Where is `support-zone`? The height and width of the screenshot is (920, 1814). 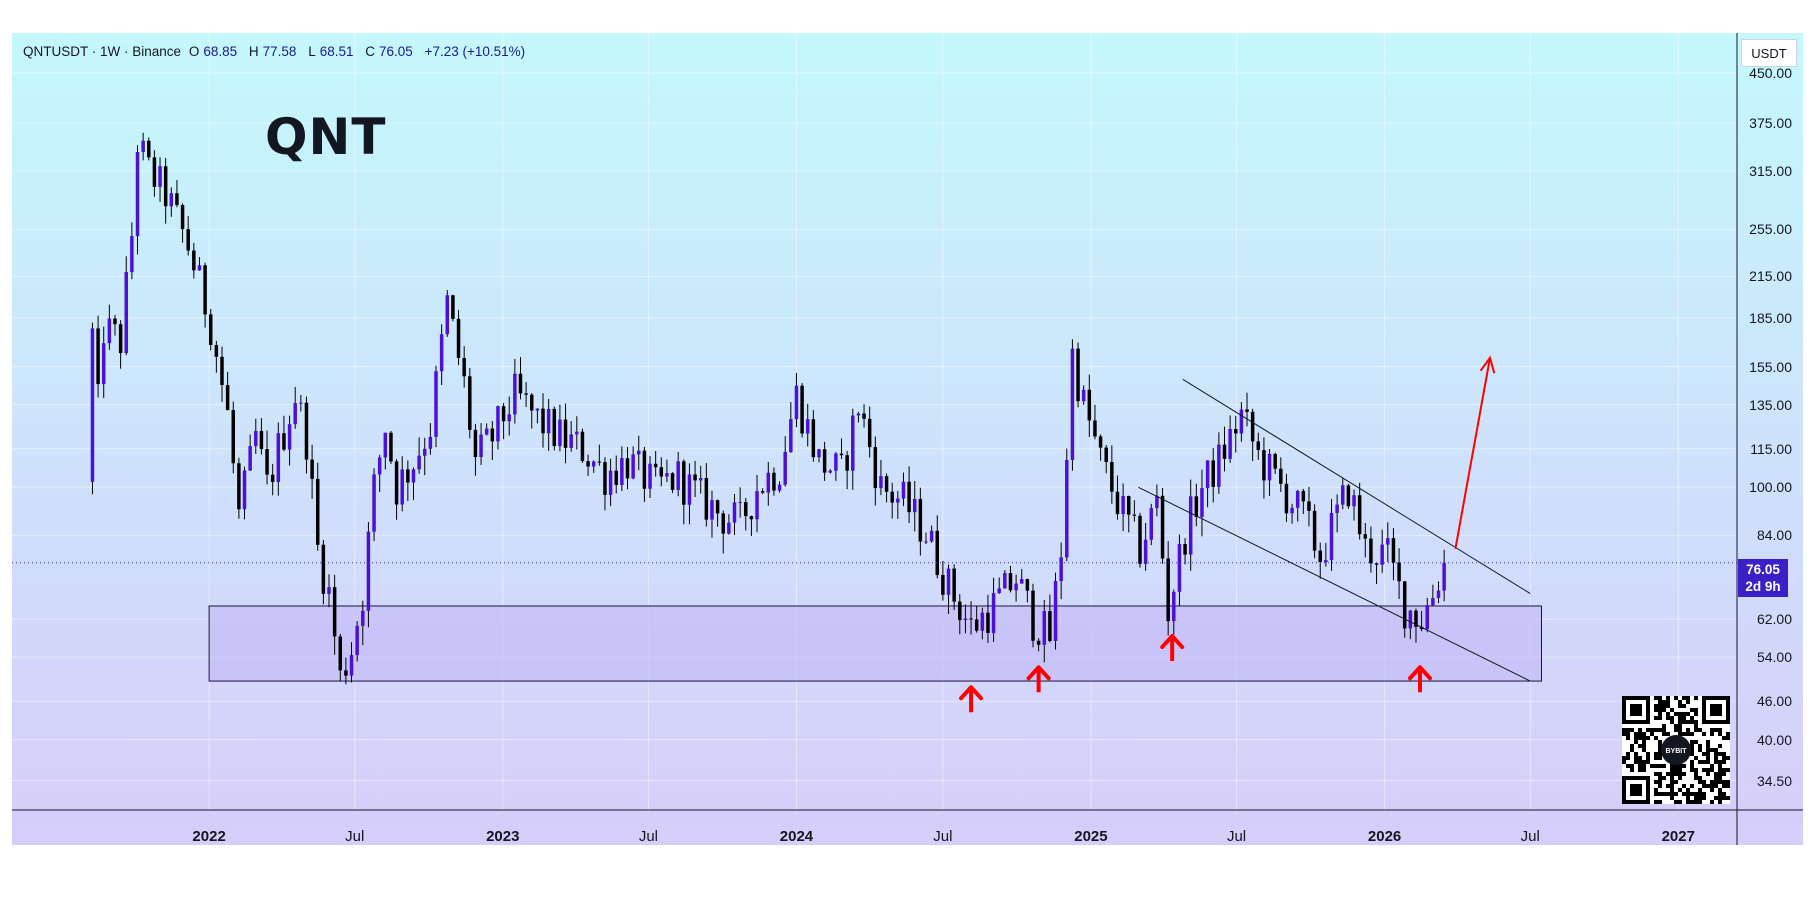 support-zone is located at coordinates (875, 643).